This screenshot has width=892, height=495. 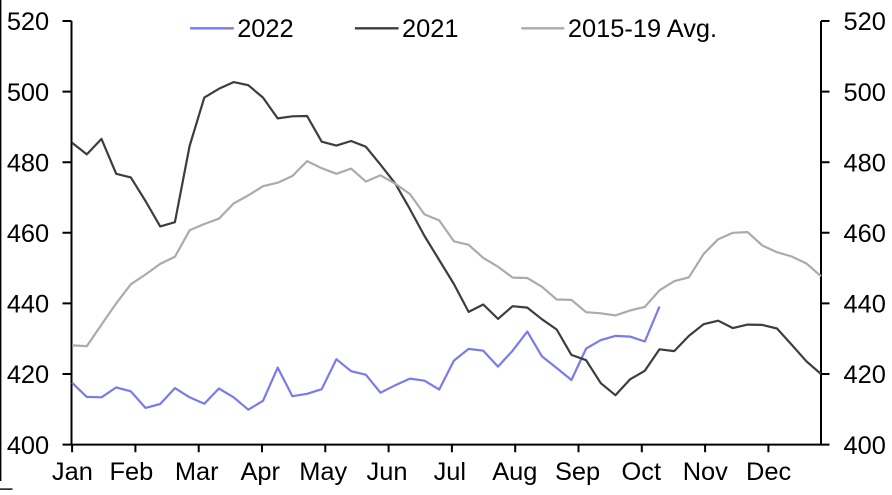 I want to click on svg-text: Oct, so click(x=642, y=472).